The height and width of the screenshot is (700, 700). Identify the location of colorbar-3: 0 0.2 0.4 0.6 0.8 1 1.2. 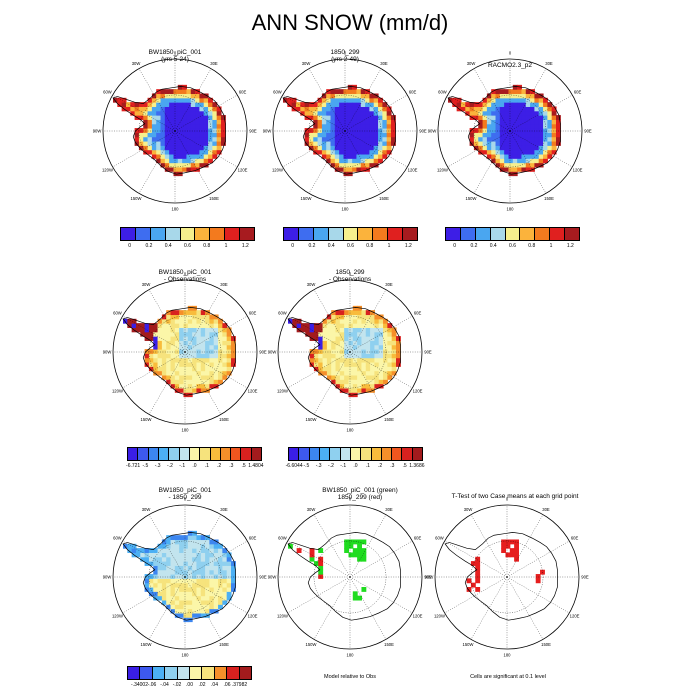
(512, 238).